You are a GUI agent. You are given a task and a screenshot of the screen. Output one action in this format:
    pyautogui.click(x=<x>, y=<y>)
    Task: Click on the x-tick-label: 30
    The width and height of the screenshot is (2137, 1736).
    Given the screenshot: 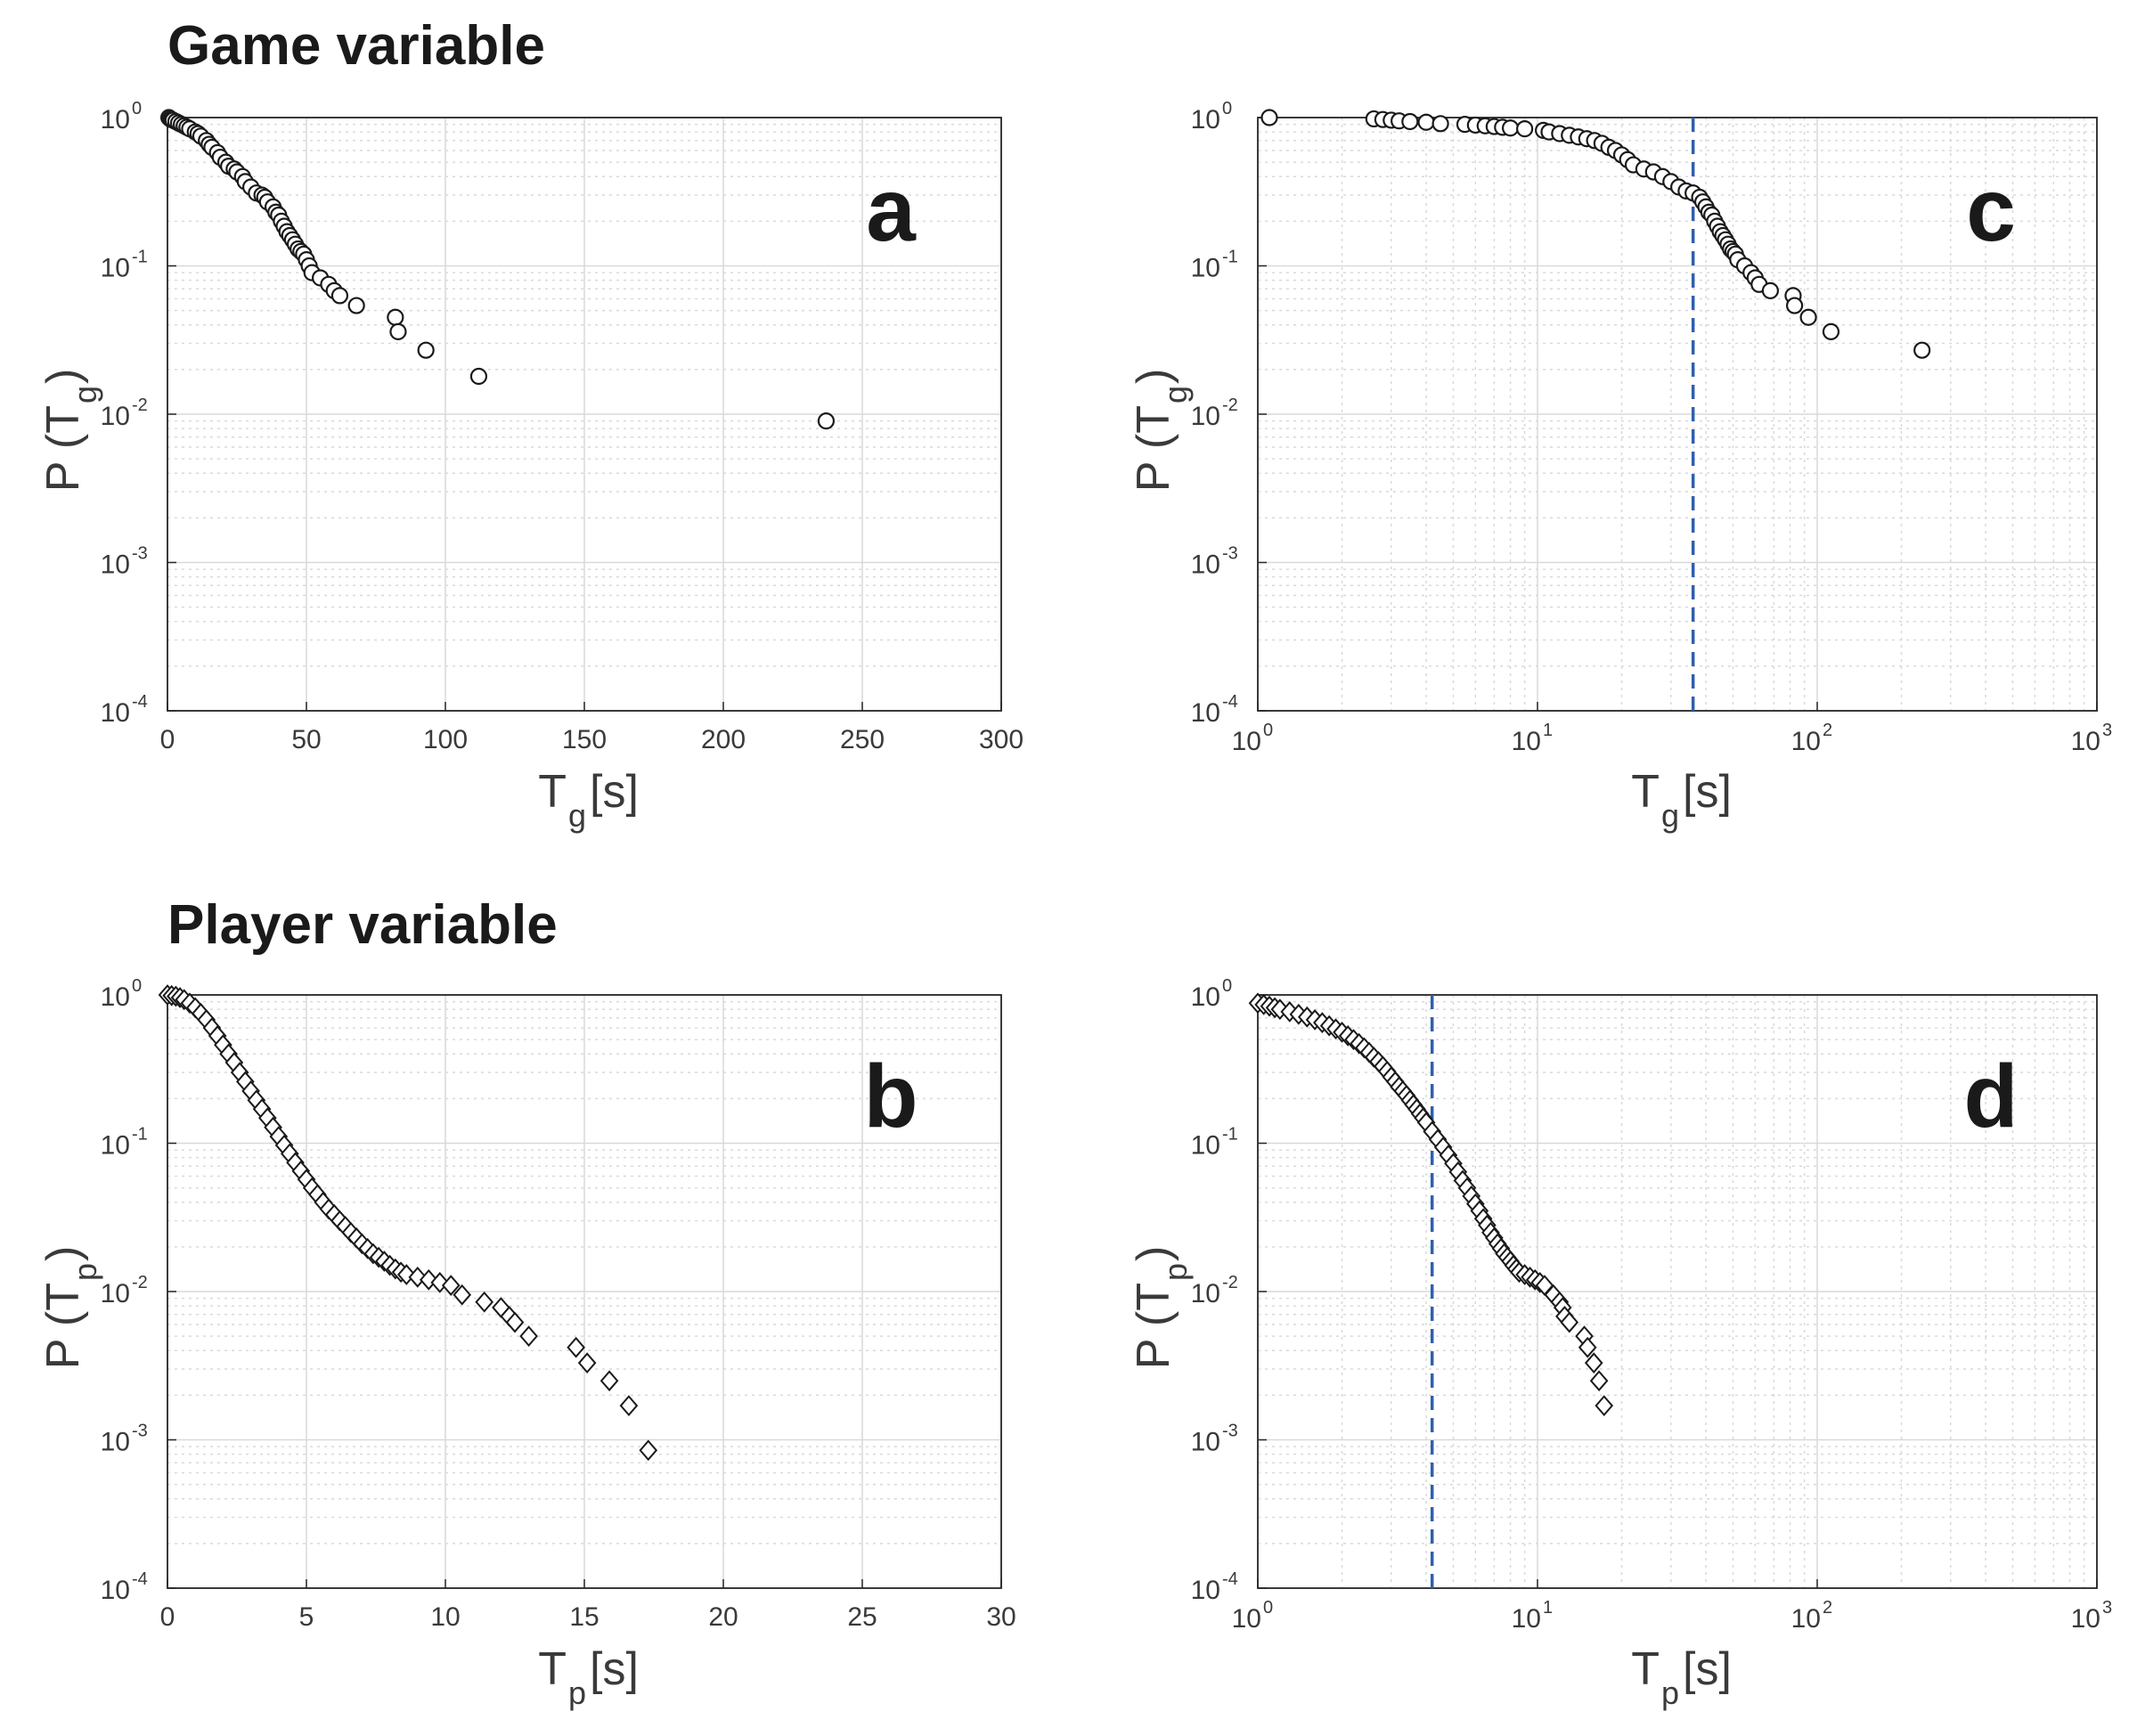 What is the action you would take?
    pyautogui.click(x=1000, y=1617)
    